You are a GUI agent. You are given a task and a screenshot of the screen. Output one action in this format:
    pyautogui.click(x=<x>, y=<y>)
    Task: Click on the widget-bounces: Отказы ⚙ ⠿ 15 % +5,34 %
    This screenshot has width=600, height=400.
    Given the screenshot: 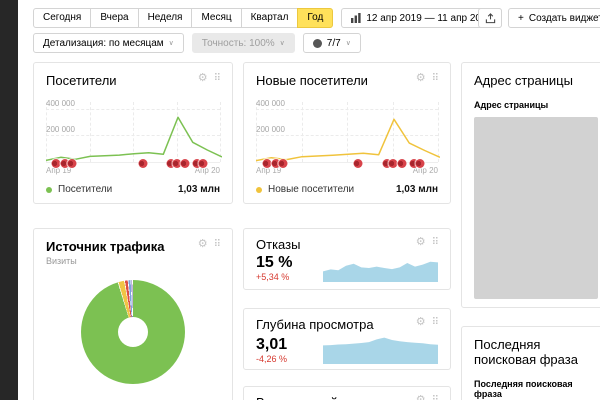 What is the action you would take?
    pyautogui.click(x=347, y=259)
    